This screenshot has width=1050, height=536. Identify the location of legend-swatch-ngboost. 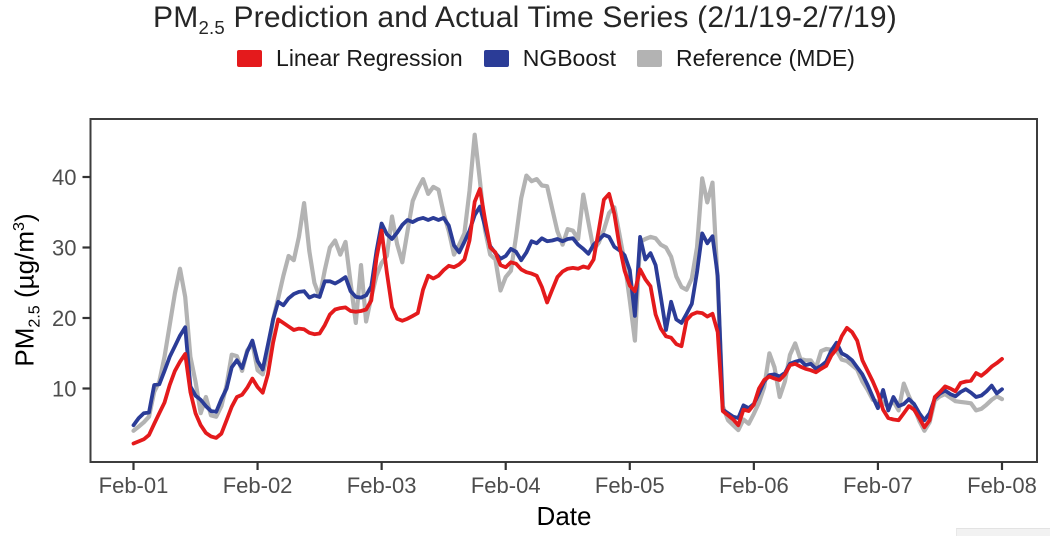
(496, 58).